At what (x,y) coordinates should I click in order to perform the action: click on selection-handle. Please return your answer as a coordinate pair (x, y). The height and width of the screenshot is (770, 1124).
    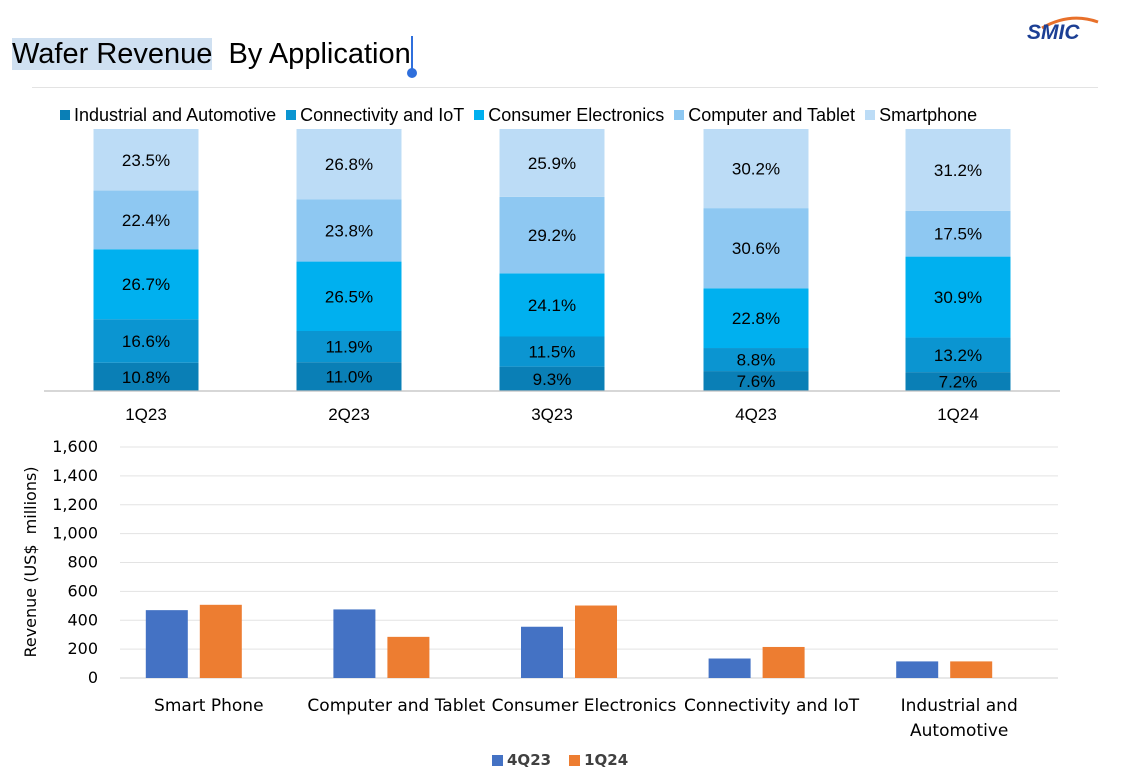
    Looking at the image, I should click on (411, 73).